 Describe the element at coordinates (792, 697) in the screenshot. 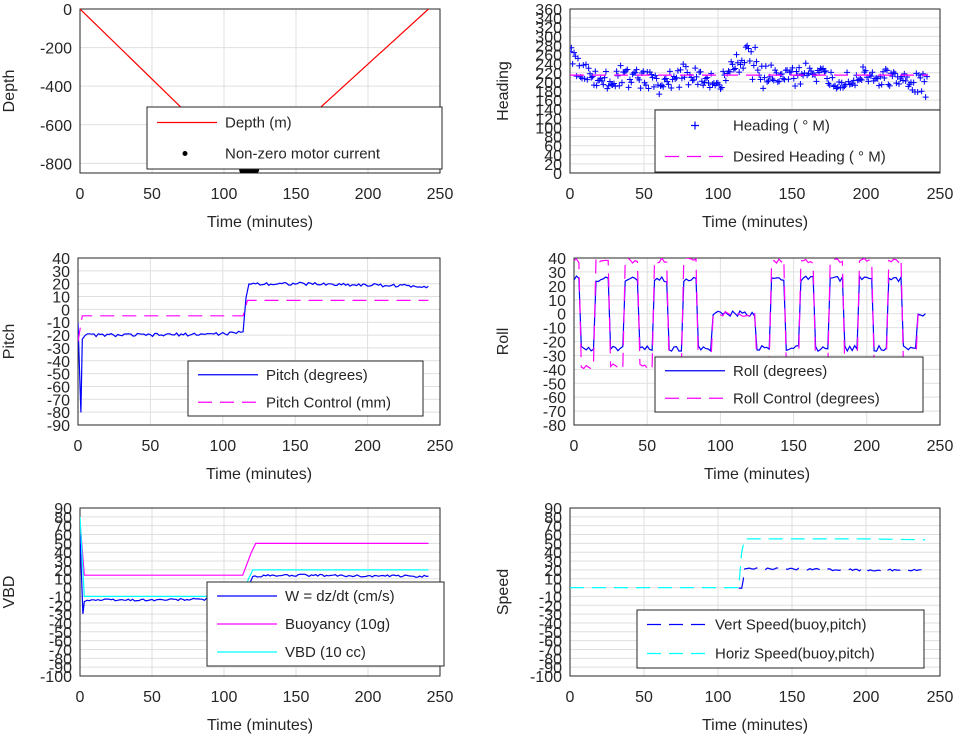

I see `x-tick-label: 150` at that location.